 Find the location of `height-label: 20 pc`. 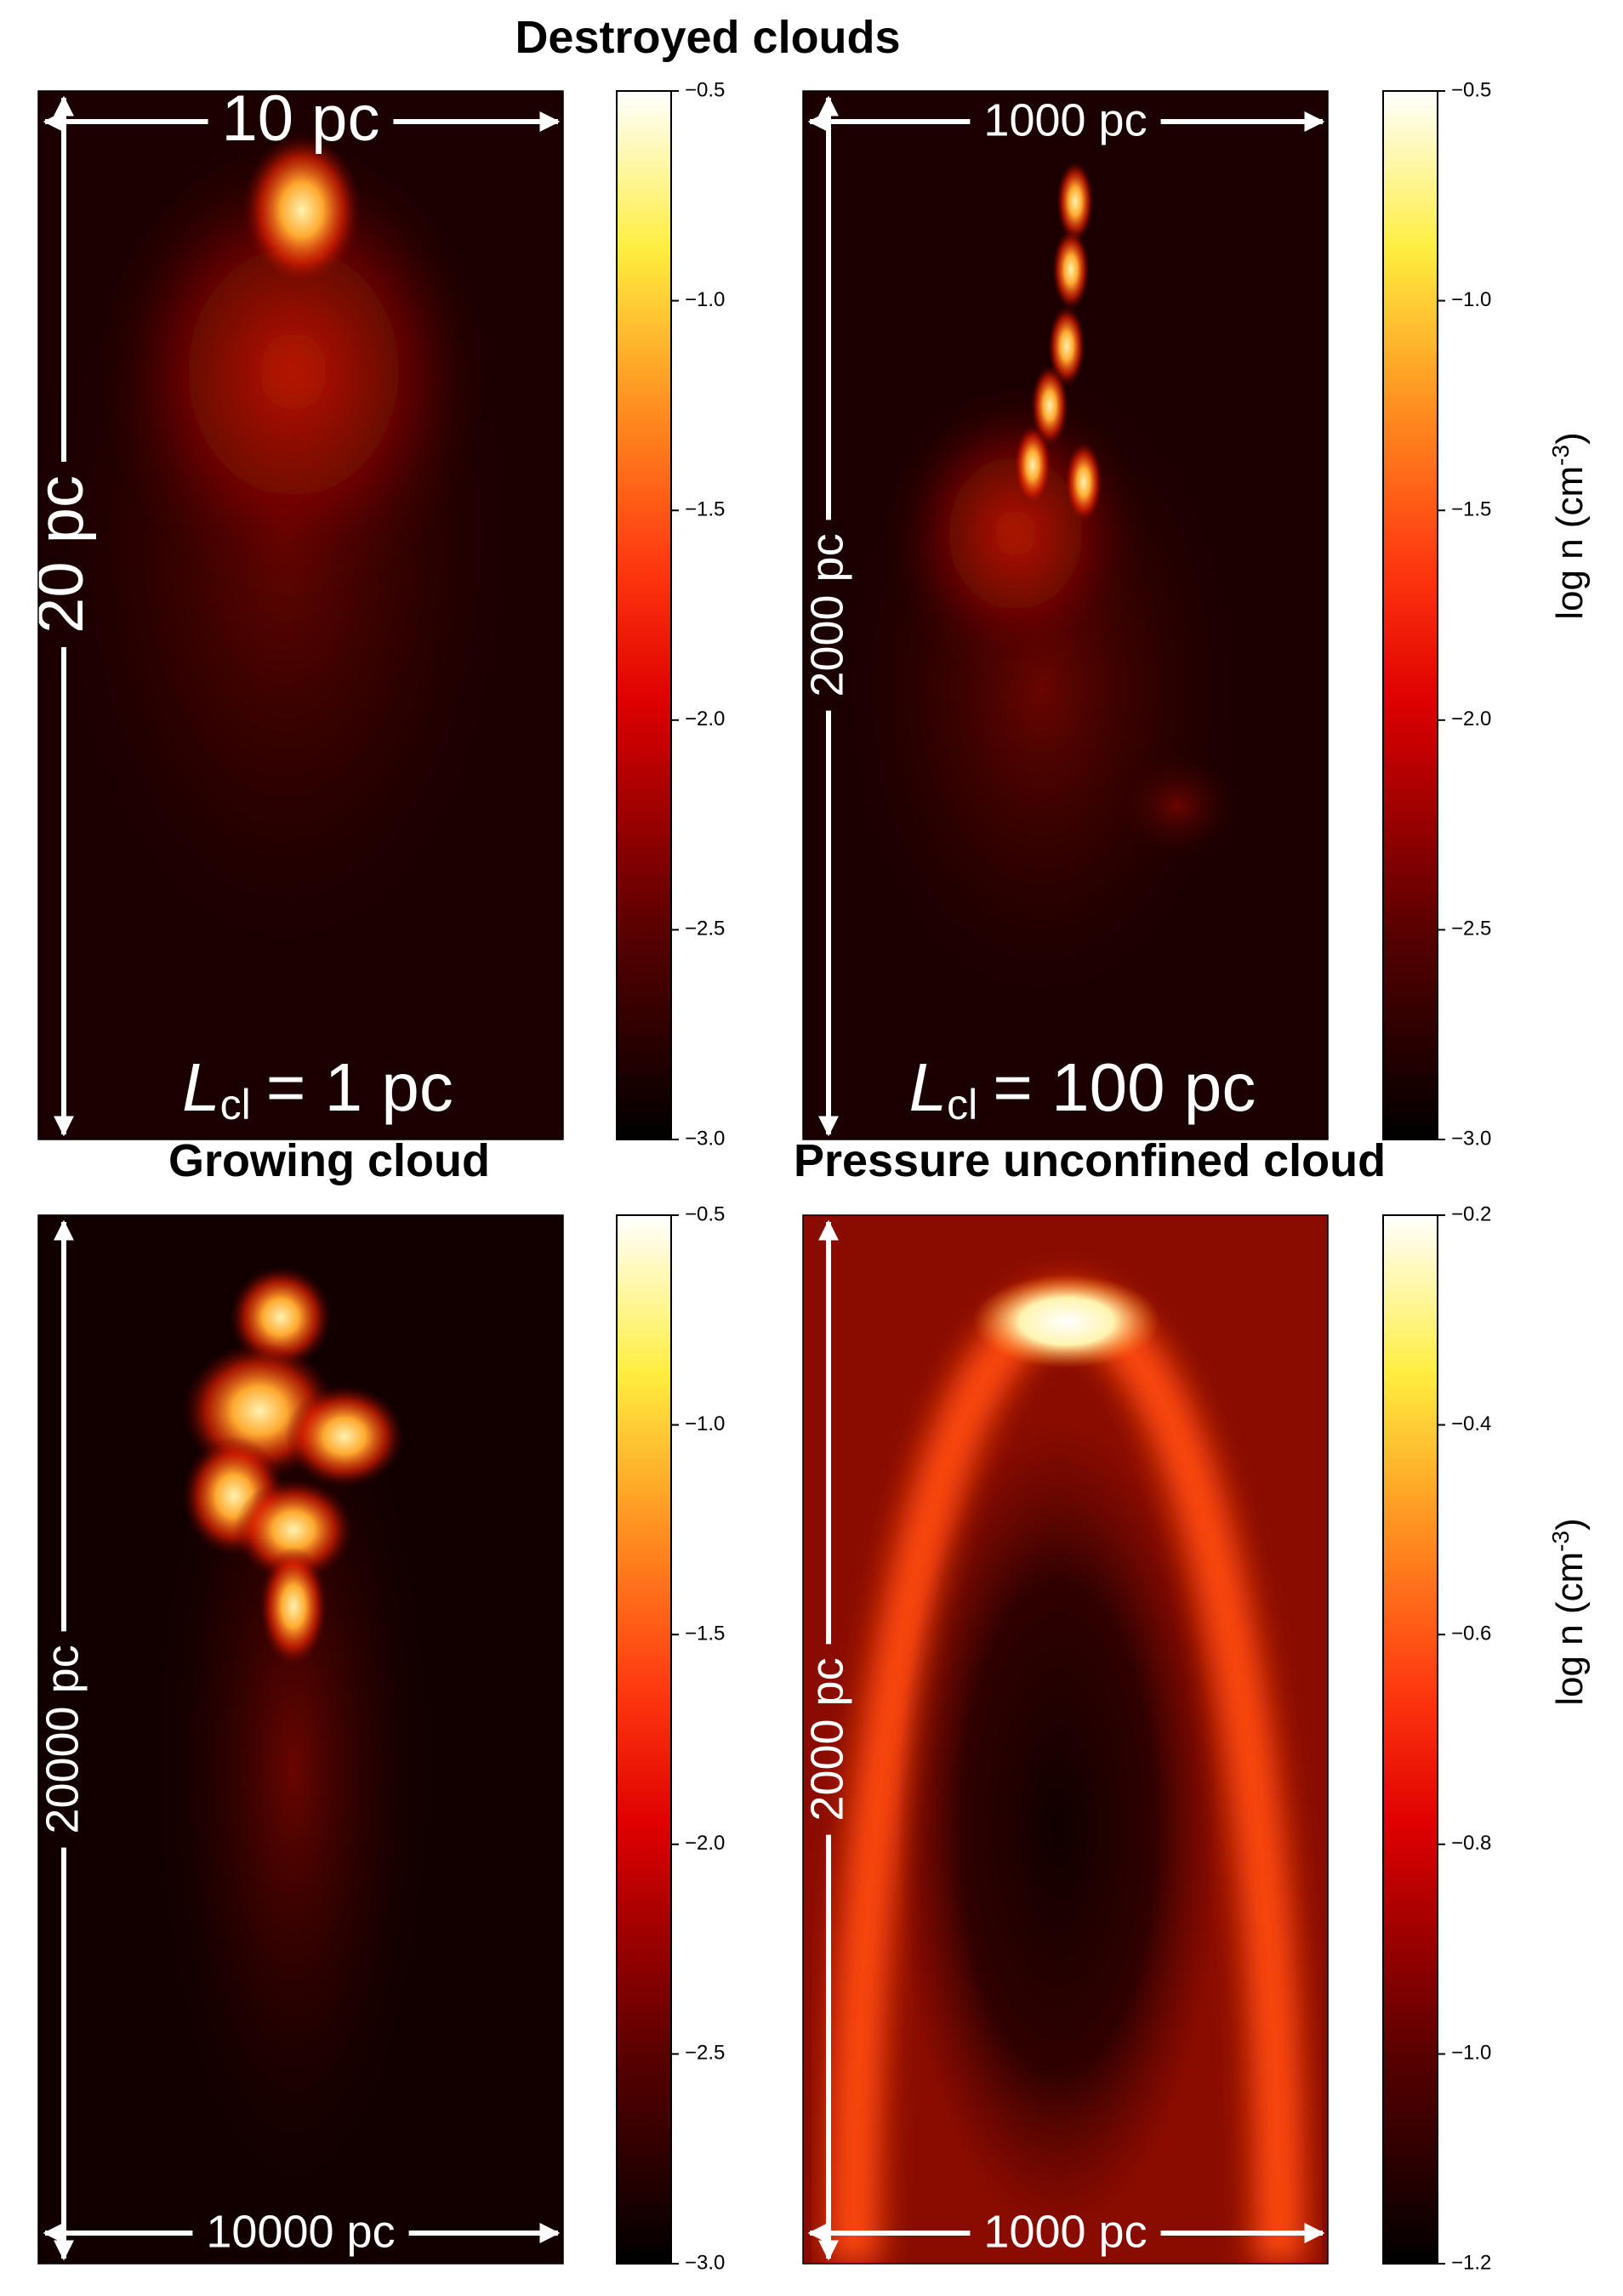

height-label: 20 pc is located at coordinates (61, 554).